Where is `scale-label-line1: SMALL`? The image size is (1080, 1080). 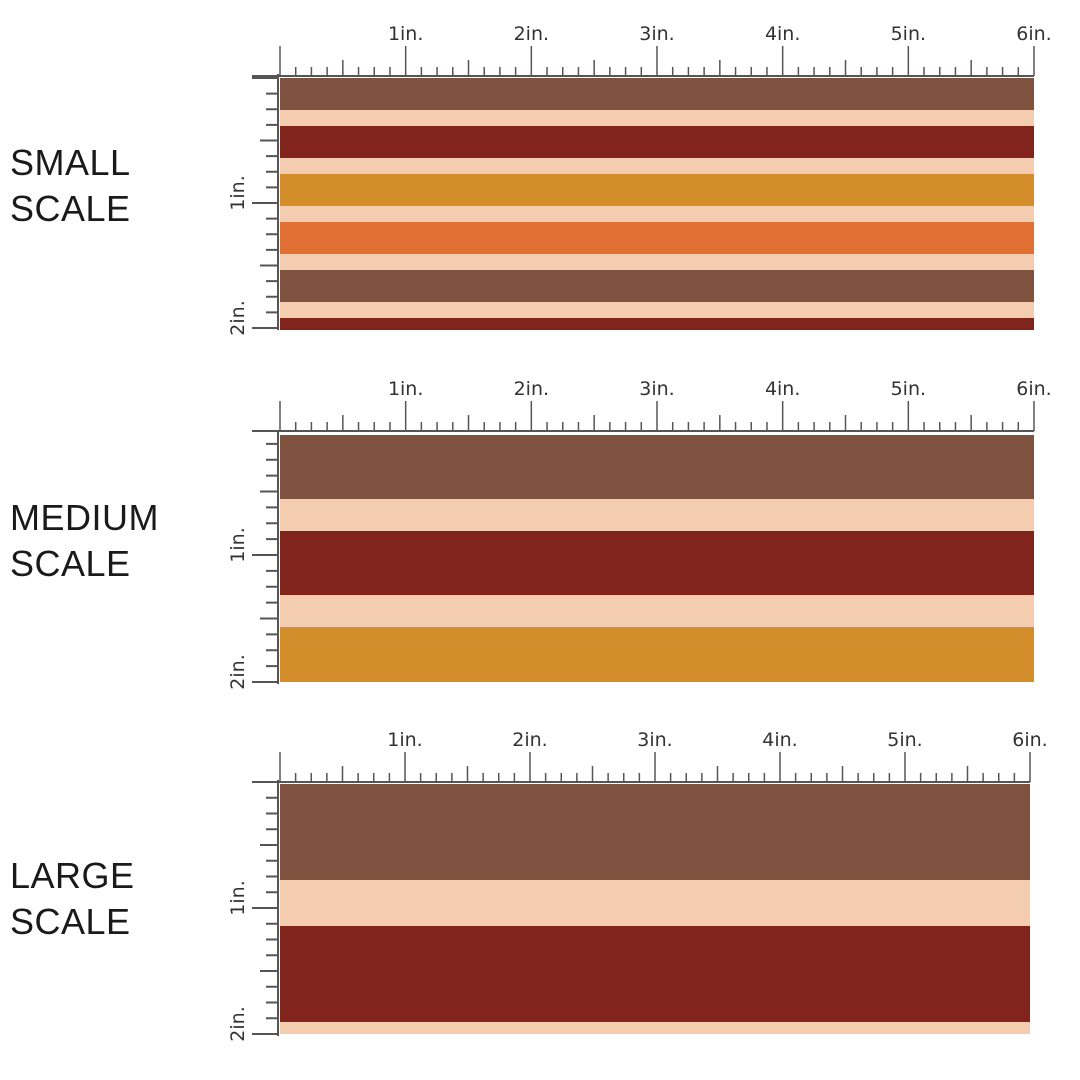
scale-label-line1: SMALL is located at coordinates (70, 162).